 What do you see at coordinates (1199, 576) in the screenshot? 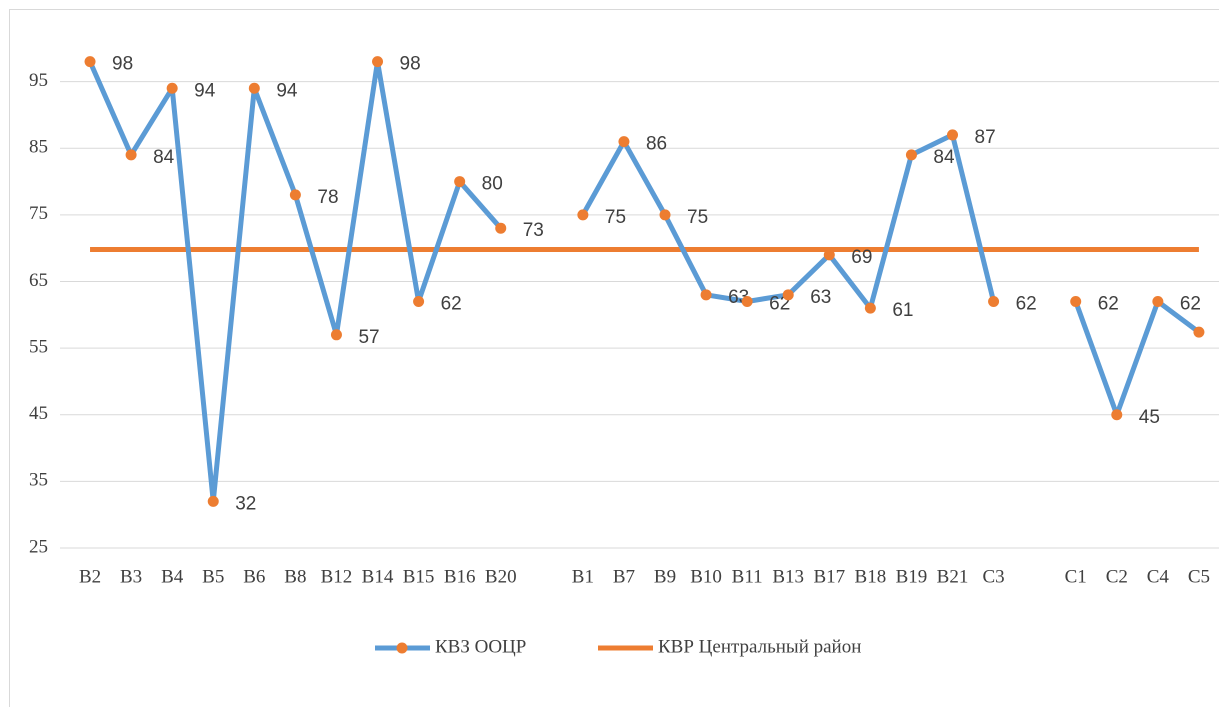
I see `x-tick-label: C5` at bounding box center [1199, 576].